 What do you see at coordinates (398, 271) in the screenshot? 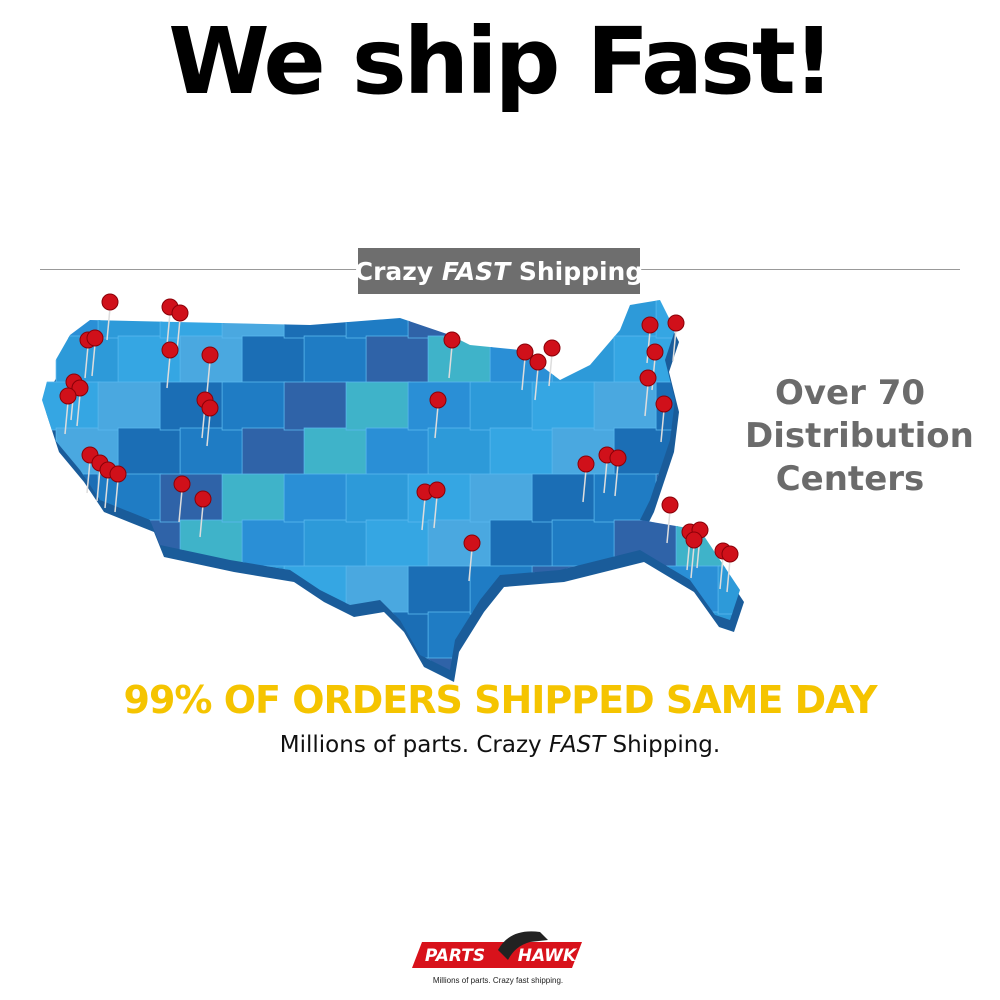
I see `banner-text: Crazy` at bounding box center [398, 271].